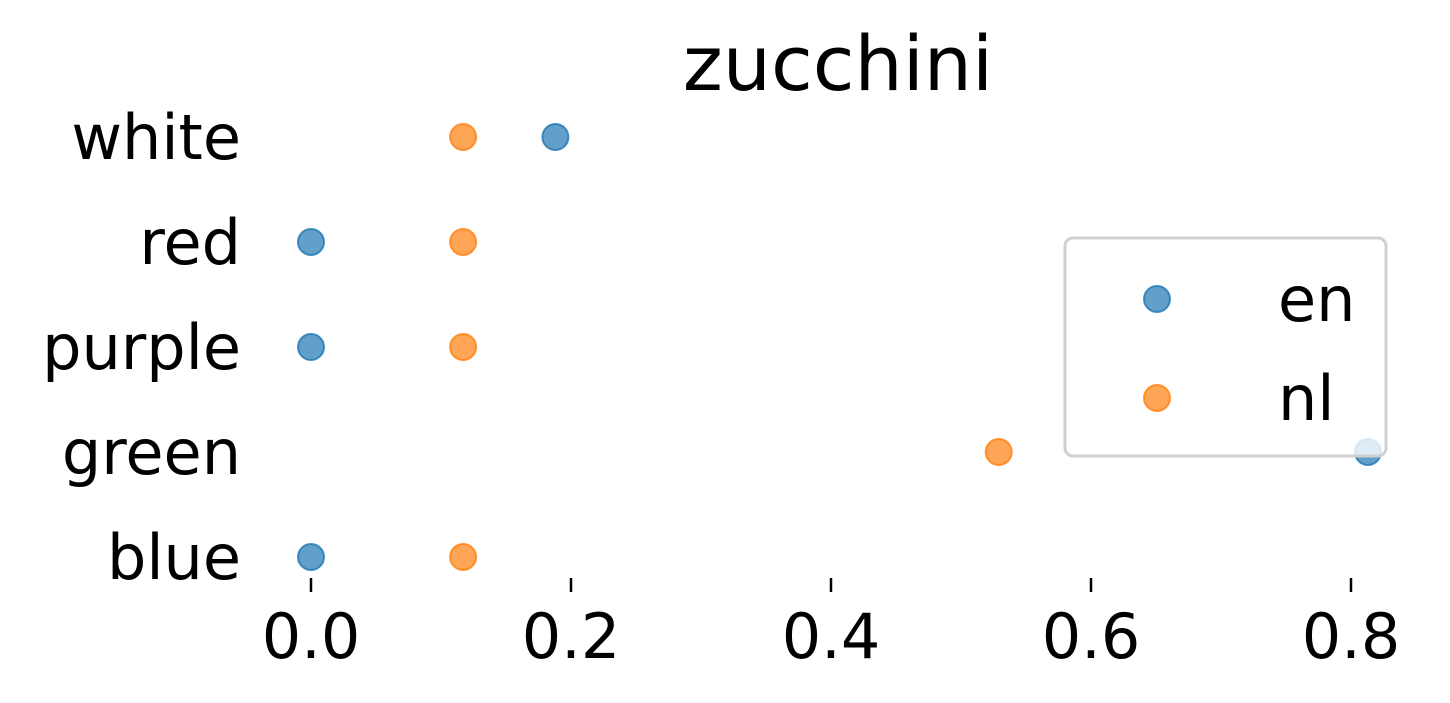 The width and height of the screenshot is (1450, 703). Describe the element at coordinates (174, 557) in the screenshot. I see `y-label-blue: blue` at that location.